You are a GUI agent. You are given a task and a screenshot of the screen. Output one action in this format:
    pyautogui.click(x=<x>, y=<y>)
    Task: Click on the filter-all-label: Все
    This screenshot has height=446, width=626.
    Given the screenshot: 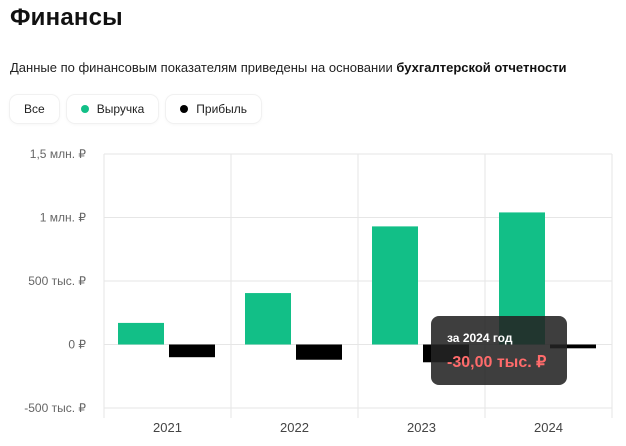 What is the action you would take?
    pyautogui.click(x=34, y=109)
    